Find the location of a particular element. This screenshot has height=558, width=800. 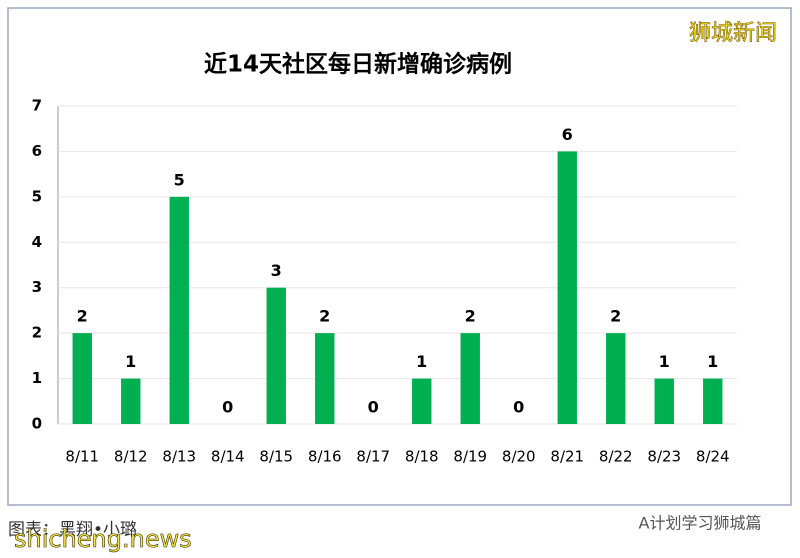

y-tick-label: 1 is located at coordinates (37, 378).